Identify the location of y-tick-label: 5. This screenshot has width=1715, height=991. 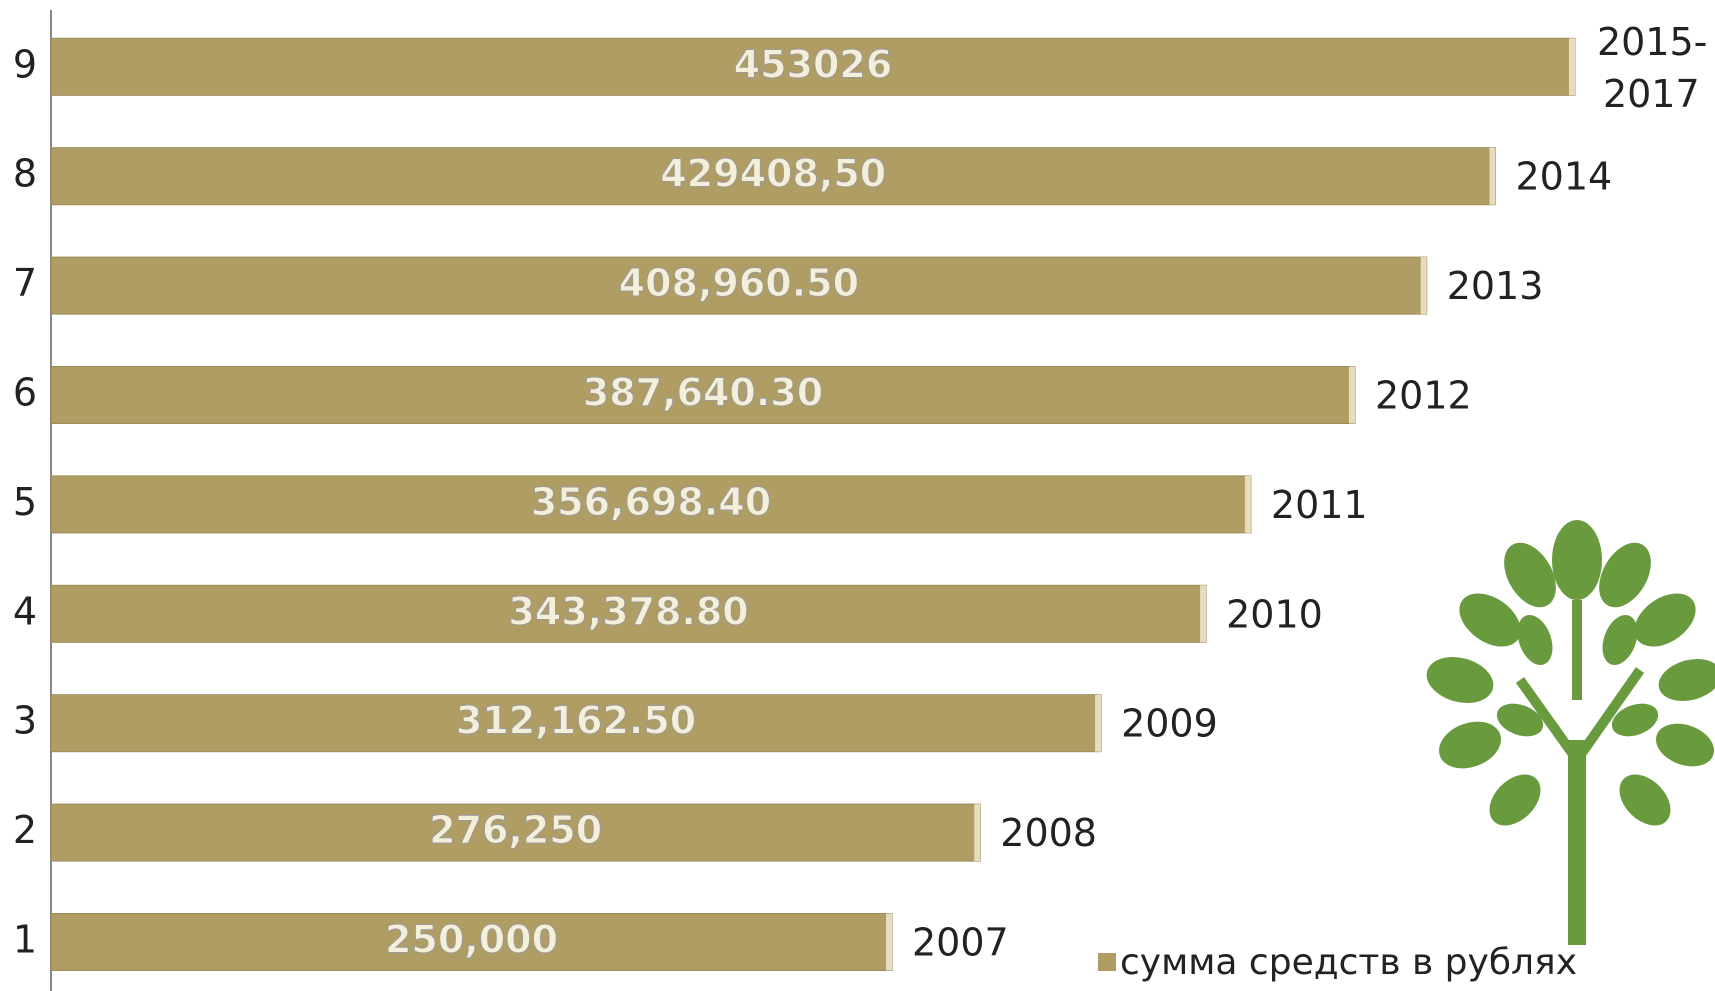
(25, 502).